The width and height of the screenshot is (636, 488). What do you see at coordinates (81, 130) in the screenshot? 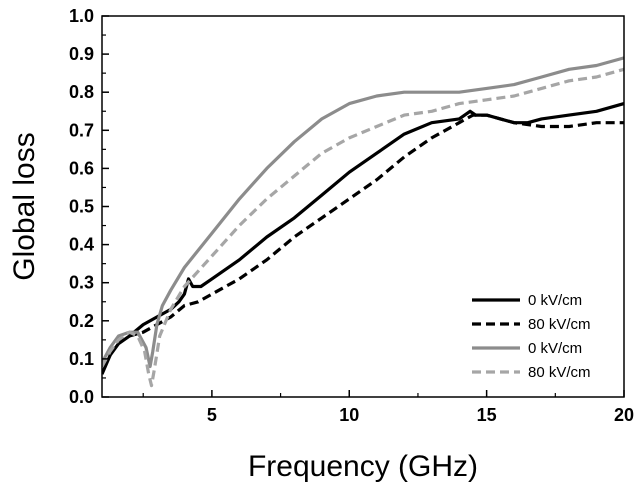
I see `y-tick-label: 0.7` at bounding box center [81, 130].